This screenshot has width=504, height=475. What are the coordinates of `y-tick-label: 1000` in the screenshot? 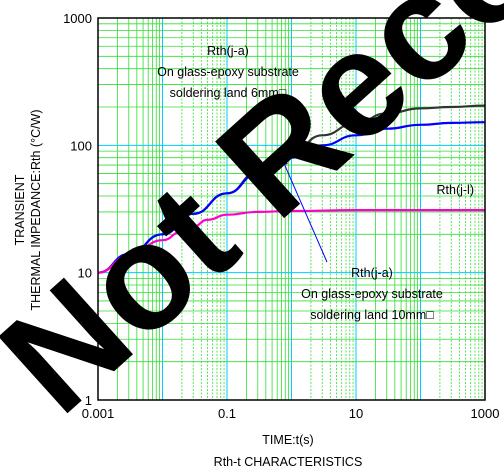 It's located at (77, 18).